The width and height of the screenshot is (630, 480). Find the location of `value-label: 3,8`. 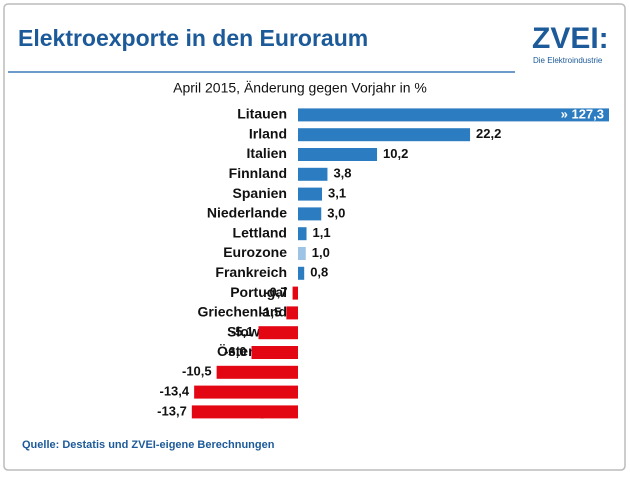

value-label: 3,8 is located at coordinates (342, 173).